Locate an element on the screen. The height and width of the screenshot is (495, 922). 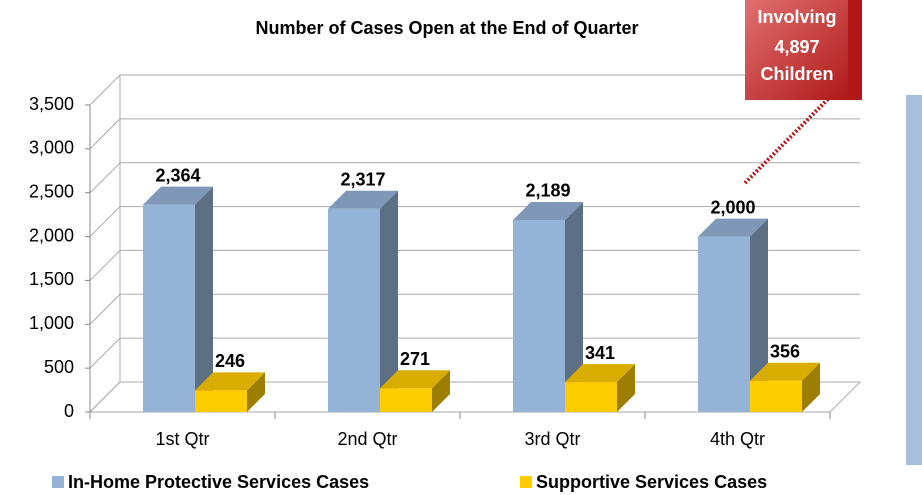
callout-box is located at coordinates (797, 50).